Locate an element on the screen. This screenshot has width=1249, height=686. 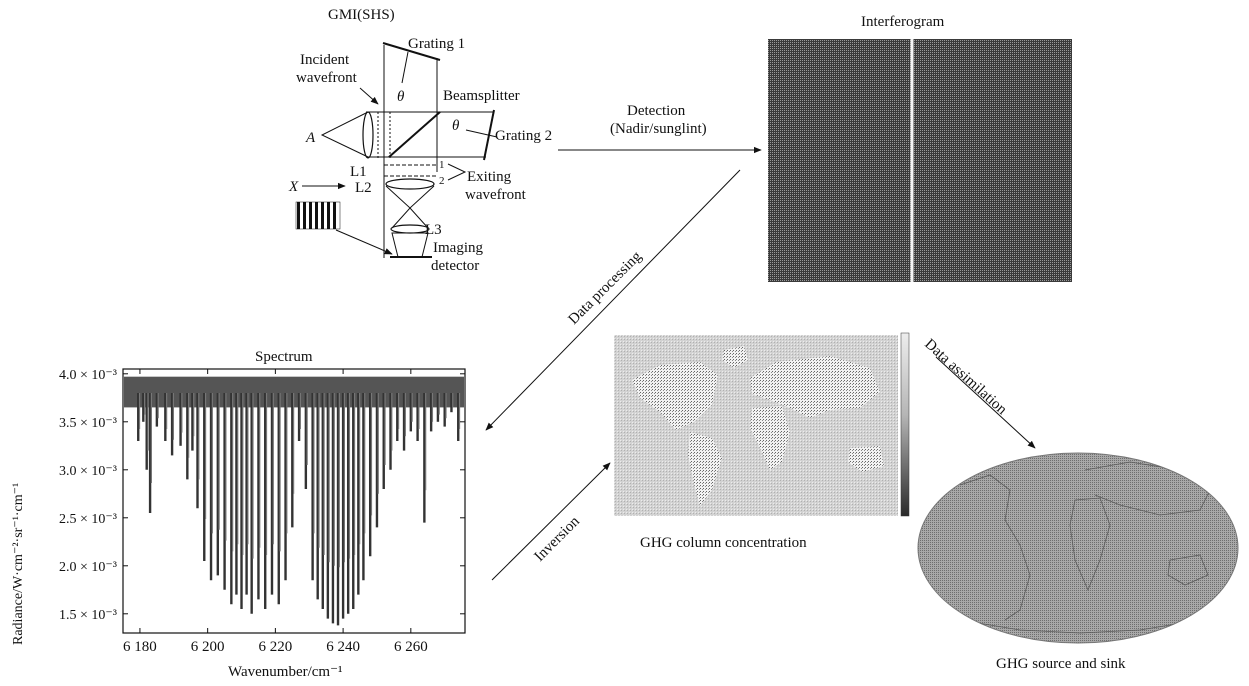
globe-coastline-africa is located at coordinates (1090, 544).